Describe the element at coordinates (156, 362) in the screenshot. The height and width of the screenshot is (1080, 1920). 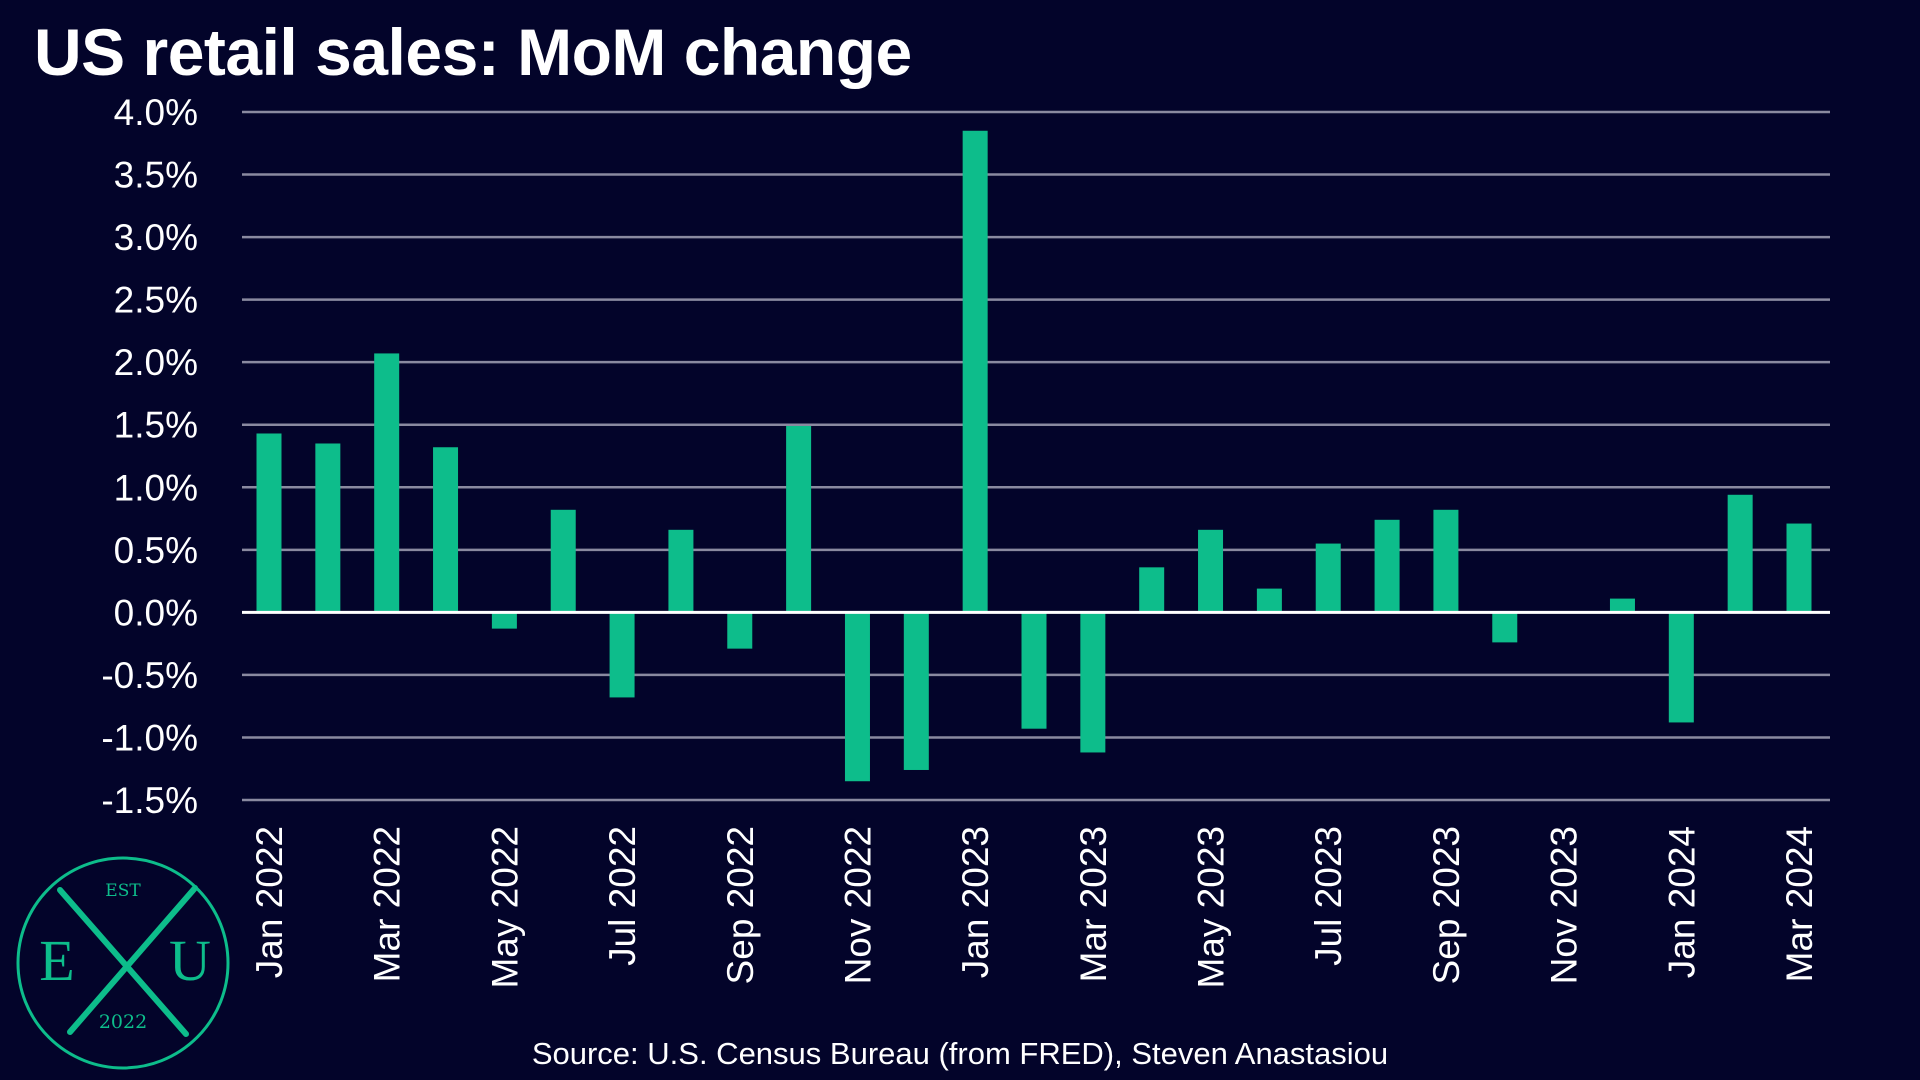
I see `y-tick-label: 2.0%` at that location.